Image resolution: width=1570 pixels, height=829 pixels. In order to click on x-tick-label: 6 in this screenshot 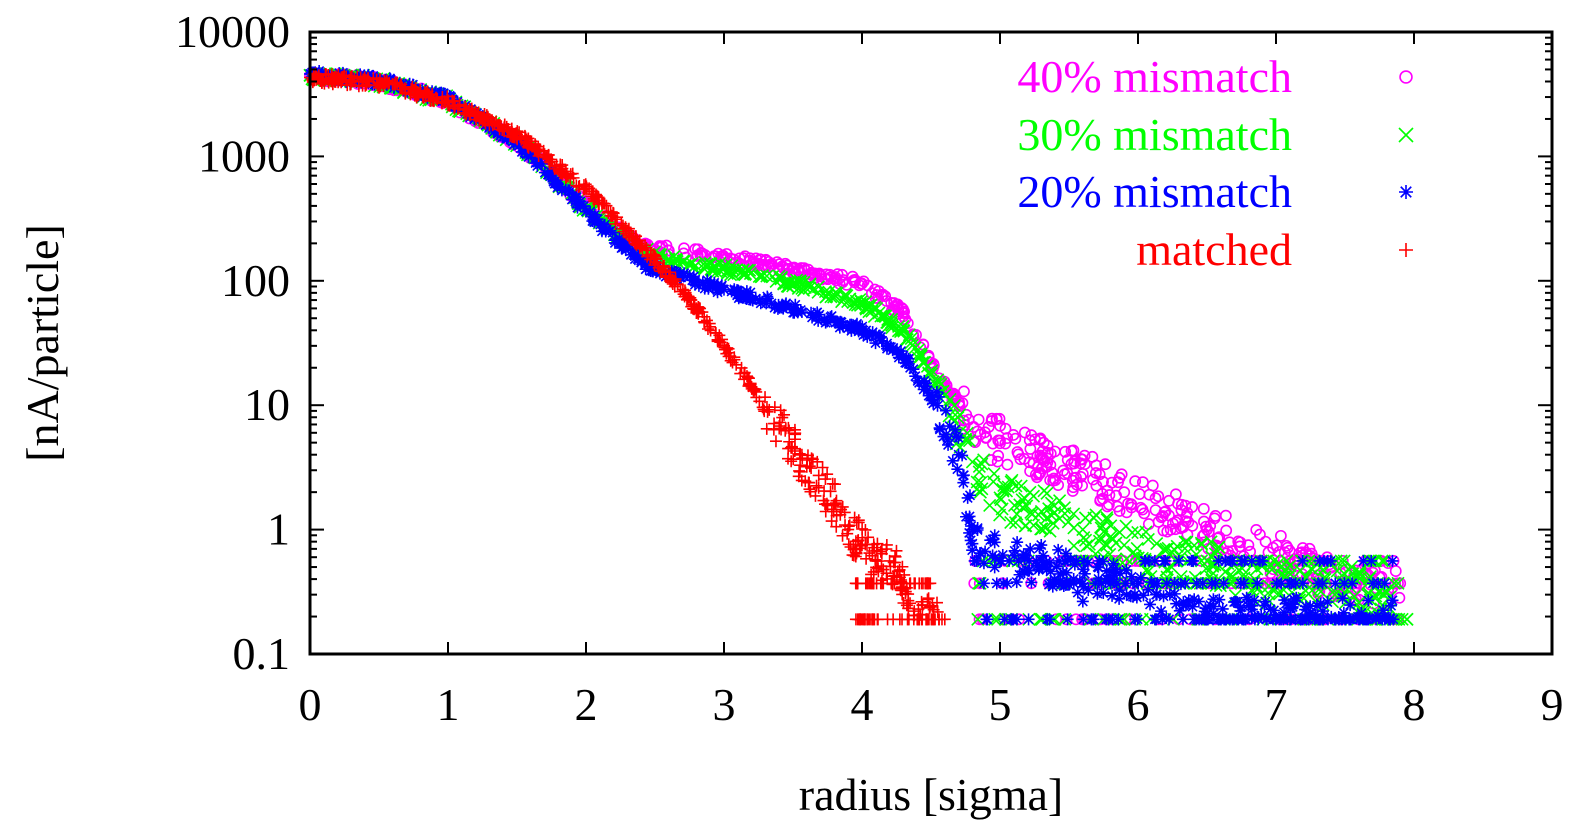, I will do `click(1138, 704)`.